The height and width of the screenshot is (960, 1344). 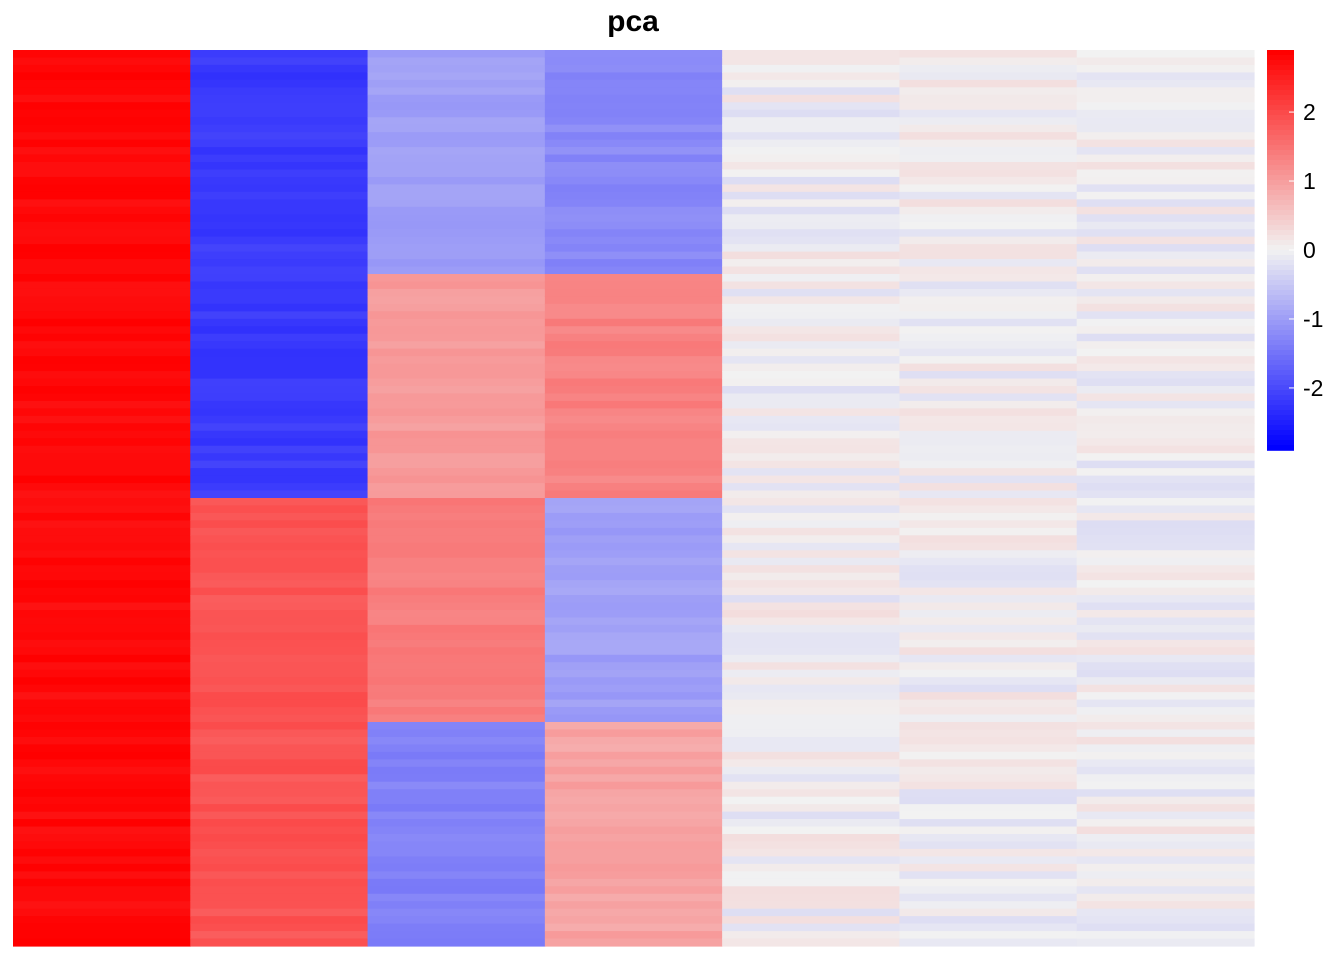 What do you see at coordinates (1313, 388) in the screenshot?
I see `legend-tick-label: -2` at bounding box center [1313, 388].